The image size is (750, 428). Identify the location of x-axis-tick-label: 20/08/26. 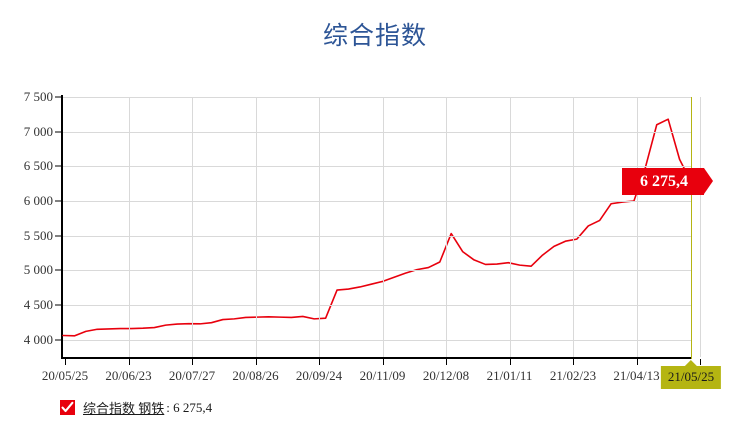
(255, 375).